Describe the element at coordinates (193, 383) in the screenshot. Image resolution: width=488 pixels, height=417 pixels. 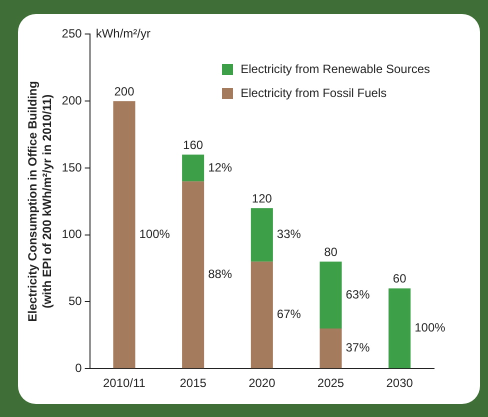
I see `x-tick-label: 2015` at that location.